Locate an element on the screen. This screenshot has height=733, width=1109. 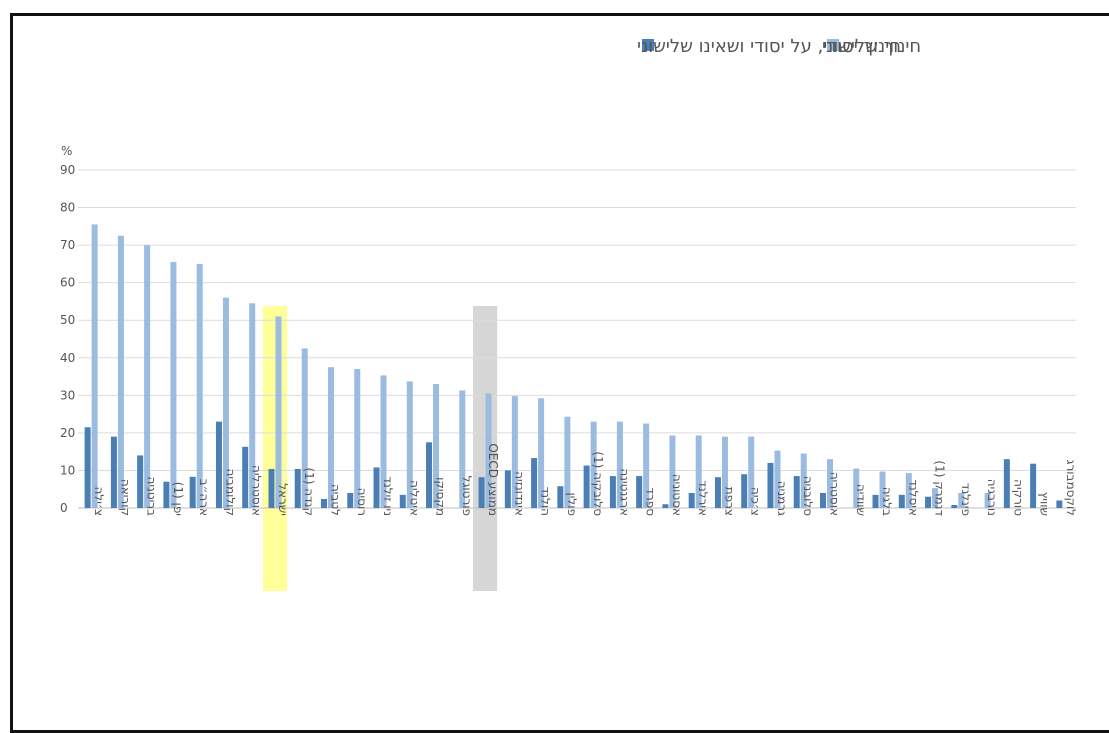
x-category-label: קוריאה is located at coordinates (125, 497).